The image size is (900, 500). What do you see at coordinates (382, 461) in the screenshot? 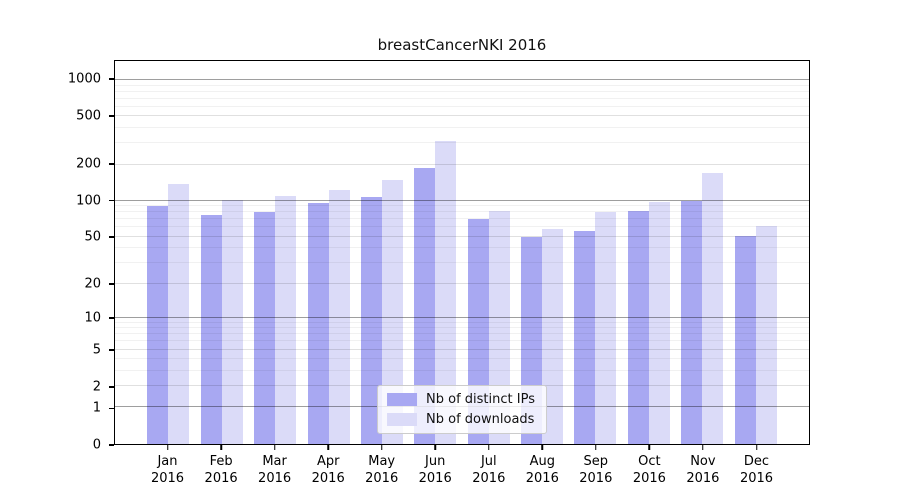
I see `x-tick-month: May` at bounding box center [382, 461].